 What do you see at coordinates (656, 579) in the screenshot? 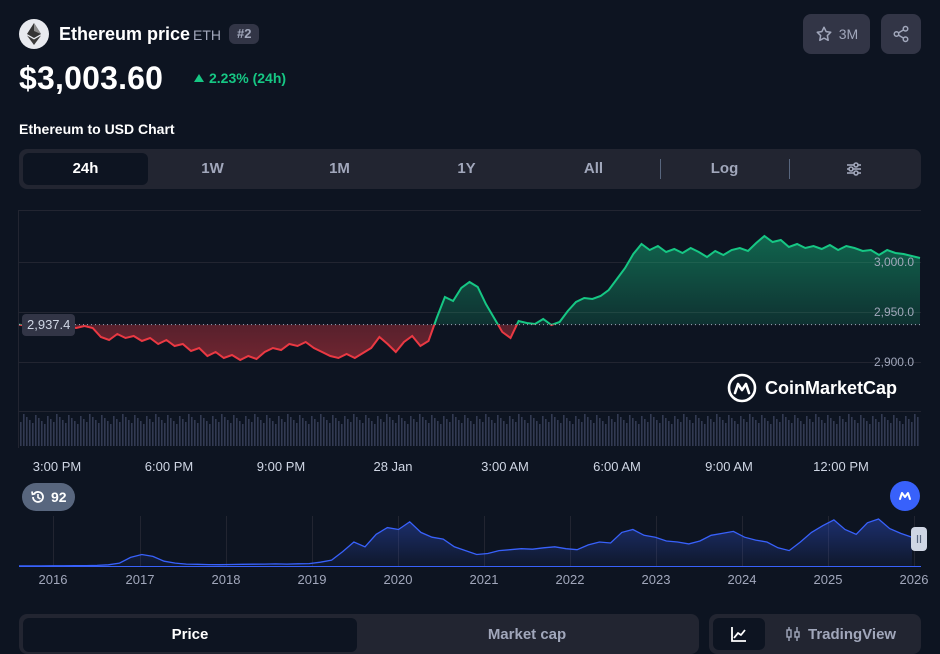
I see `year-label: 2023` at bounding box center [656, 579].